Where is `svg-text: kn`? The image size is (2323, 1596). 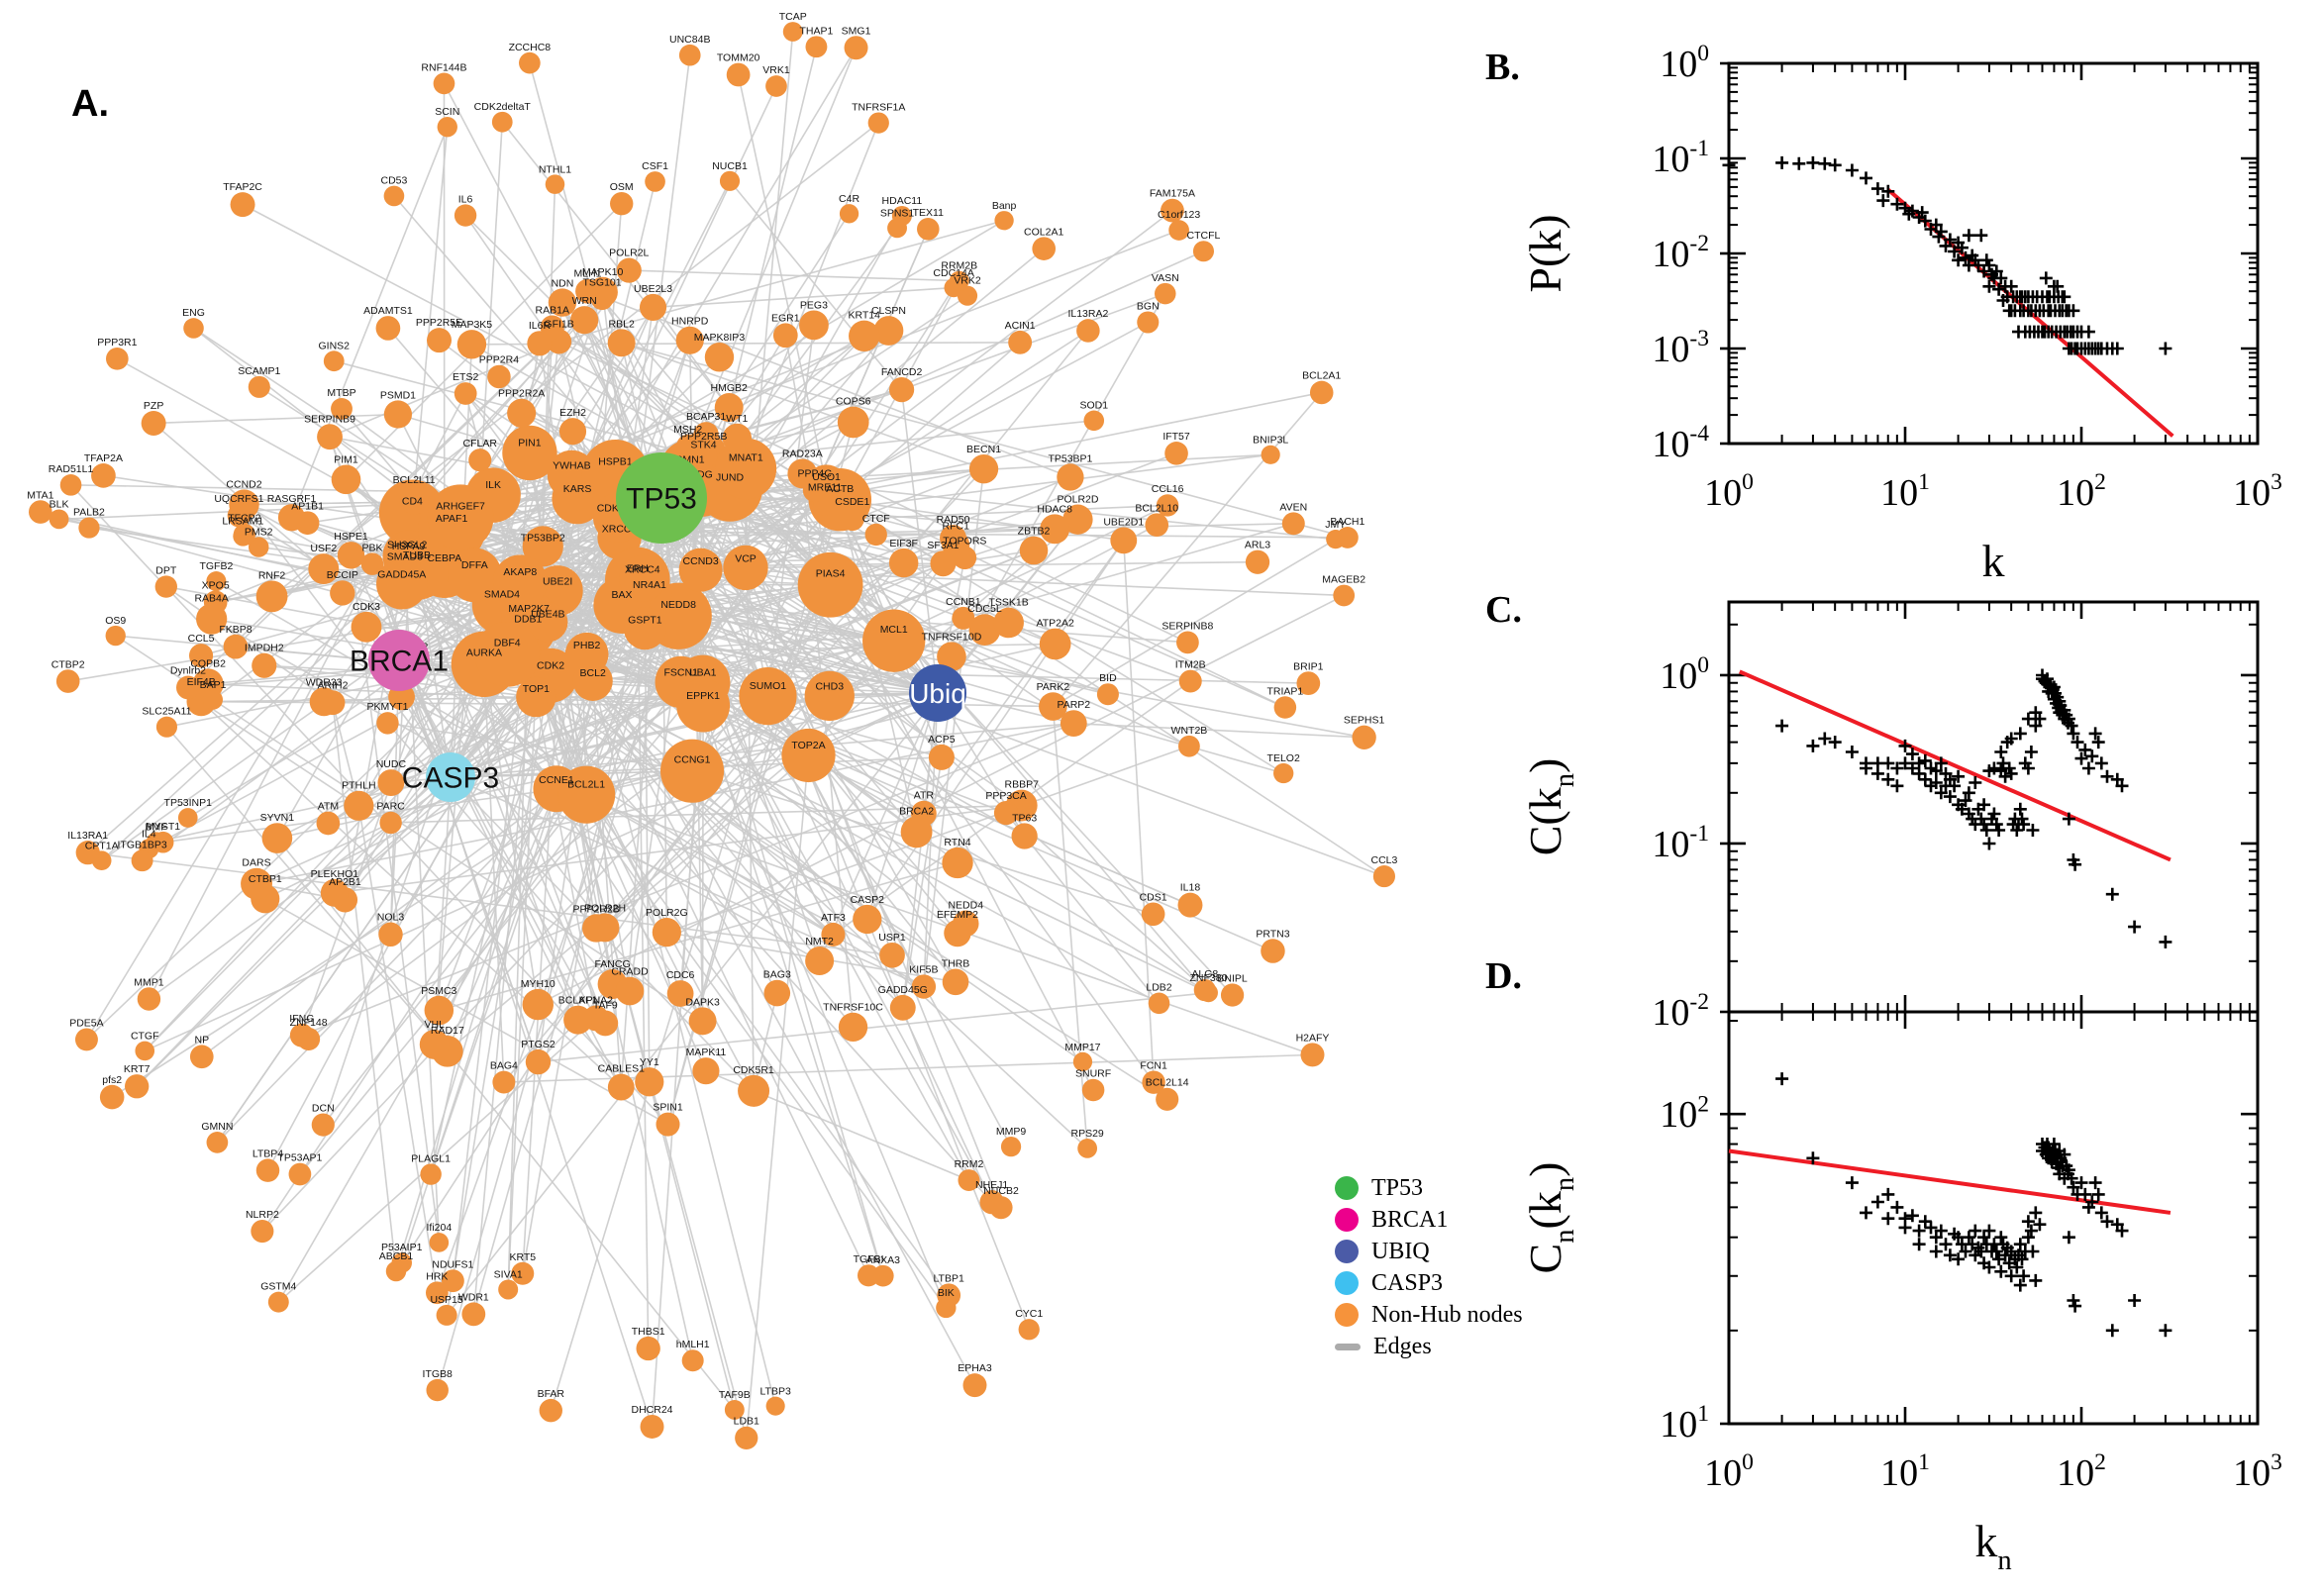
svg-text: kn is located at coordinates (1993, 1546).